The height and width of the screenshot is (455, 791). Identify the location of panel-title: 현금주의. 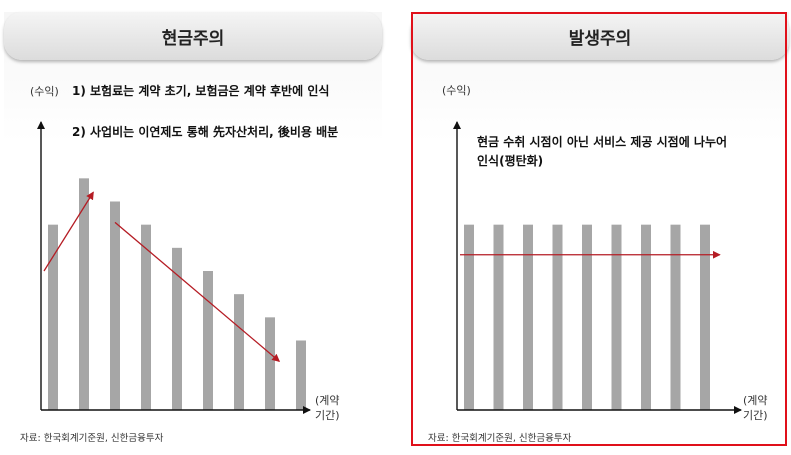
(193, 36).